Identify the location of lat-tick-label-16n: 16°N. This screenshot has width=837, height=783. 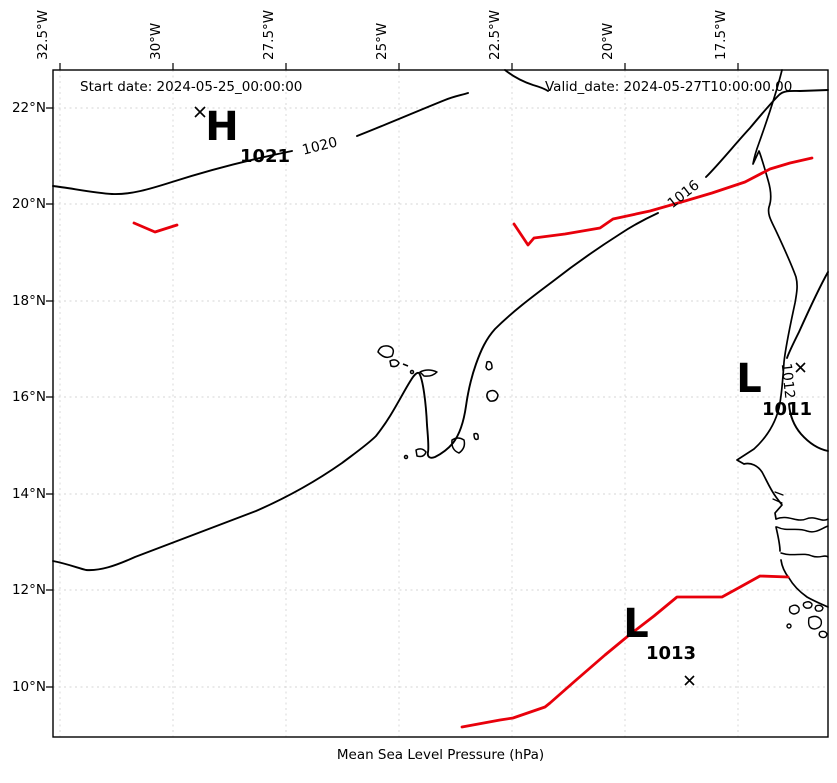
(28, 397).